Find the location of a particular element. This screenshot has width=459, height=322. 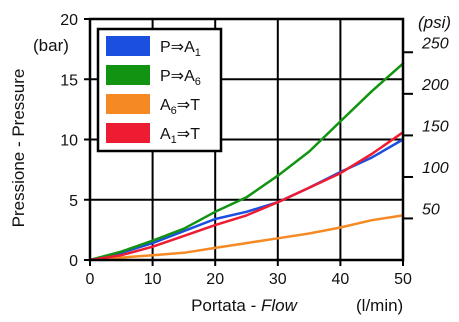

x-axis-title-plain: Portata - is located at coordinates (226, 305).